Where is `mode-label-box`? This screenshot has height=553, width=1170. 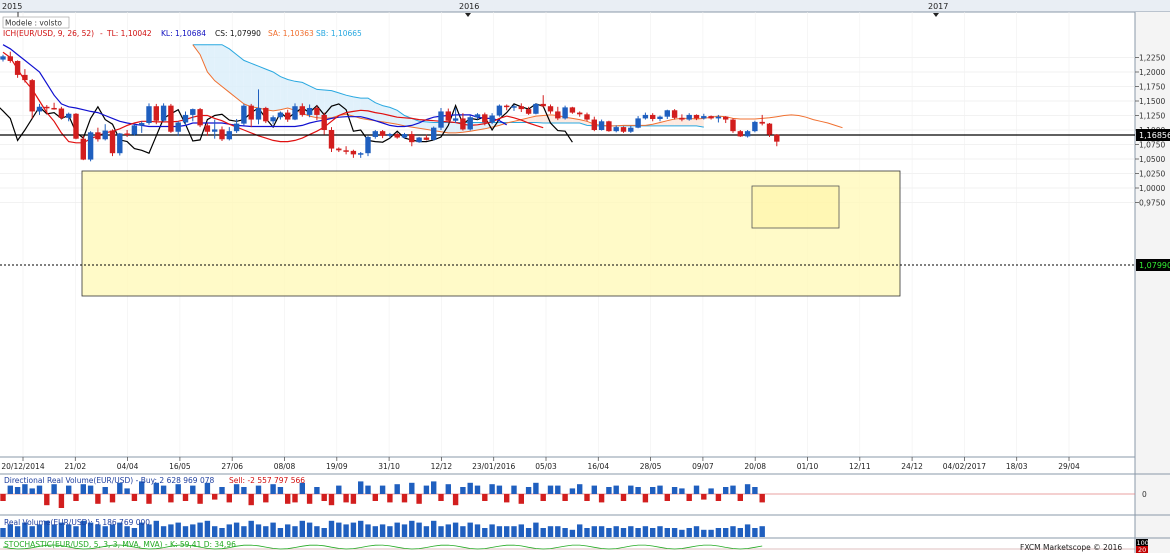 mode-label-box is located at coordinates (36, 22).